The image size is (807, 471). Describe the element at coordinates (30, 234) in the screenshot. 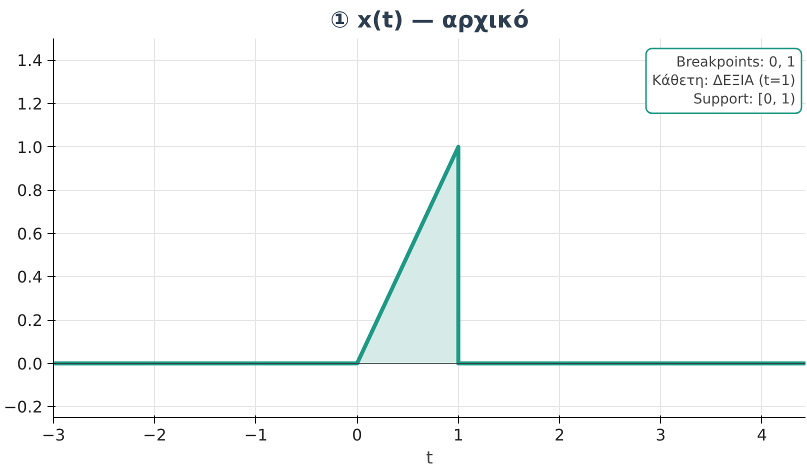

I see `y-tick-label: 0.6` at that location.